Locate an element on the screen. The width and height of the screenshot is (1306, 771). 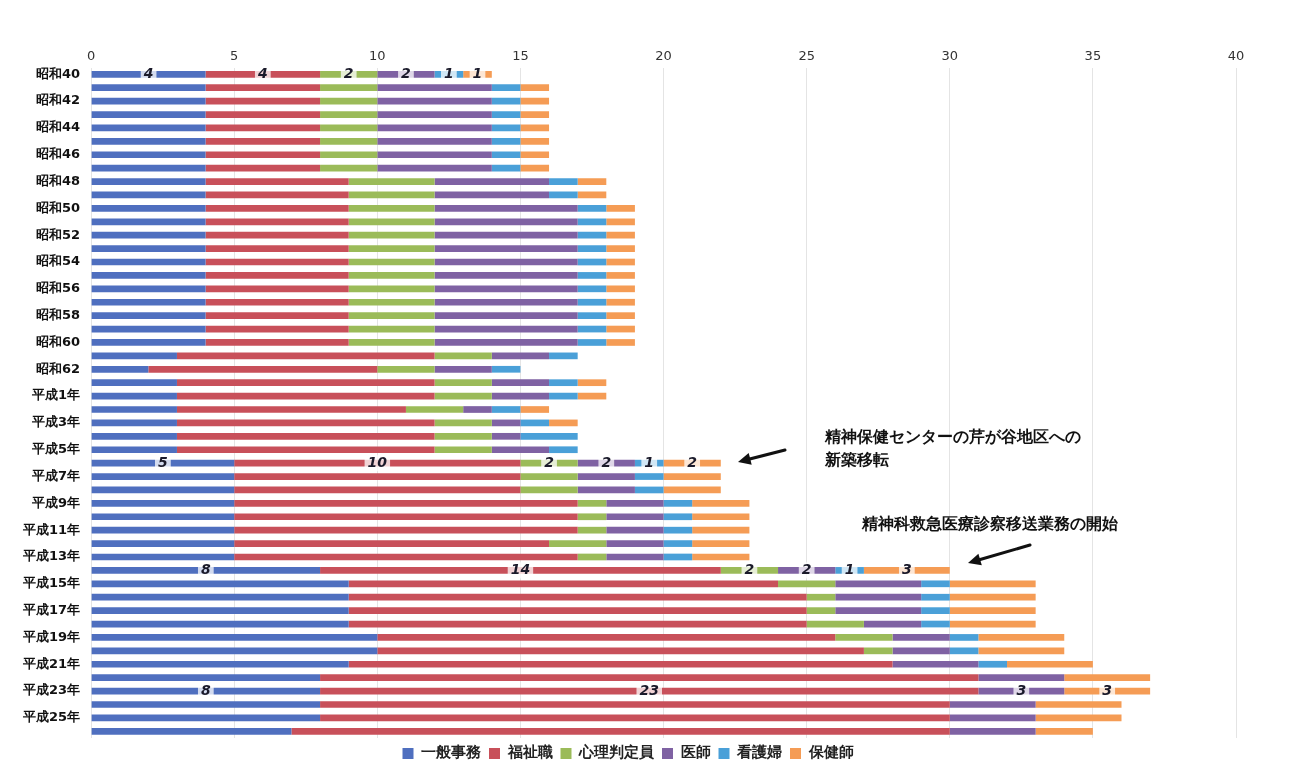
y-tick-label: 昭和44 is located at coordinates (58, 127).